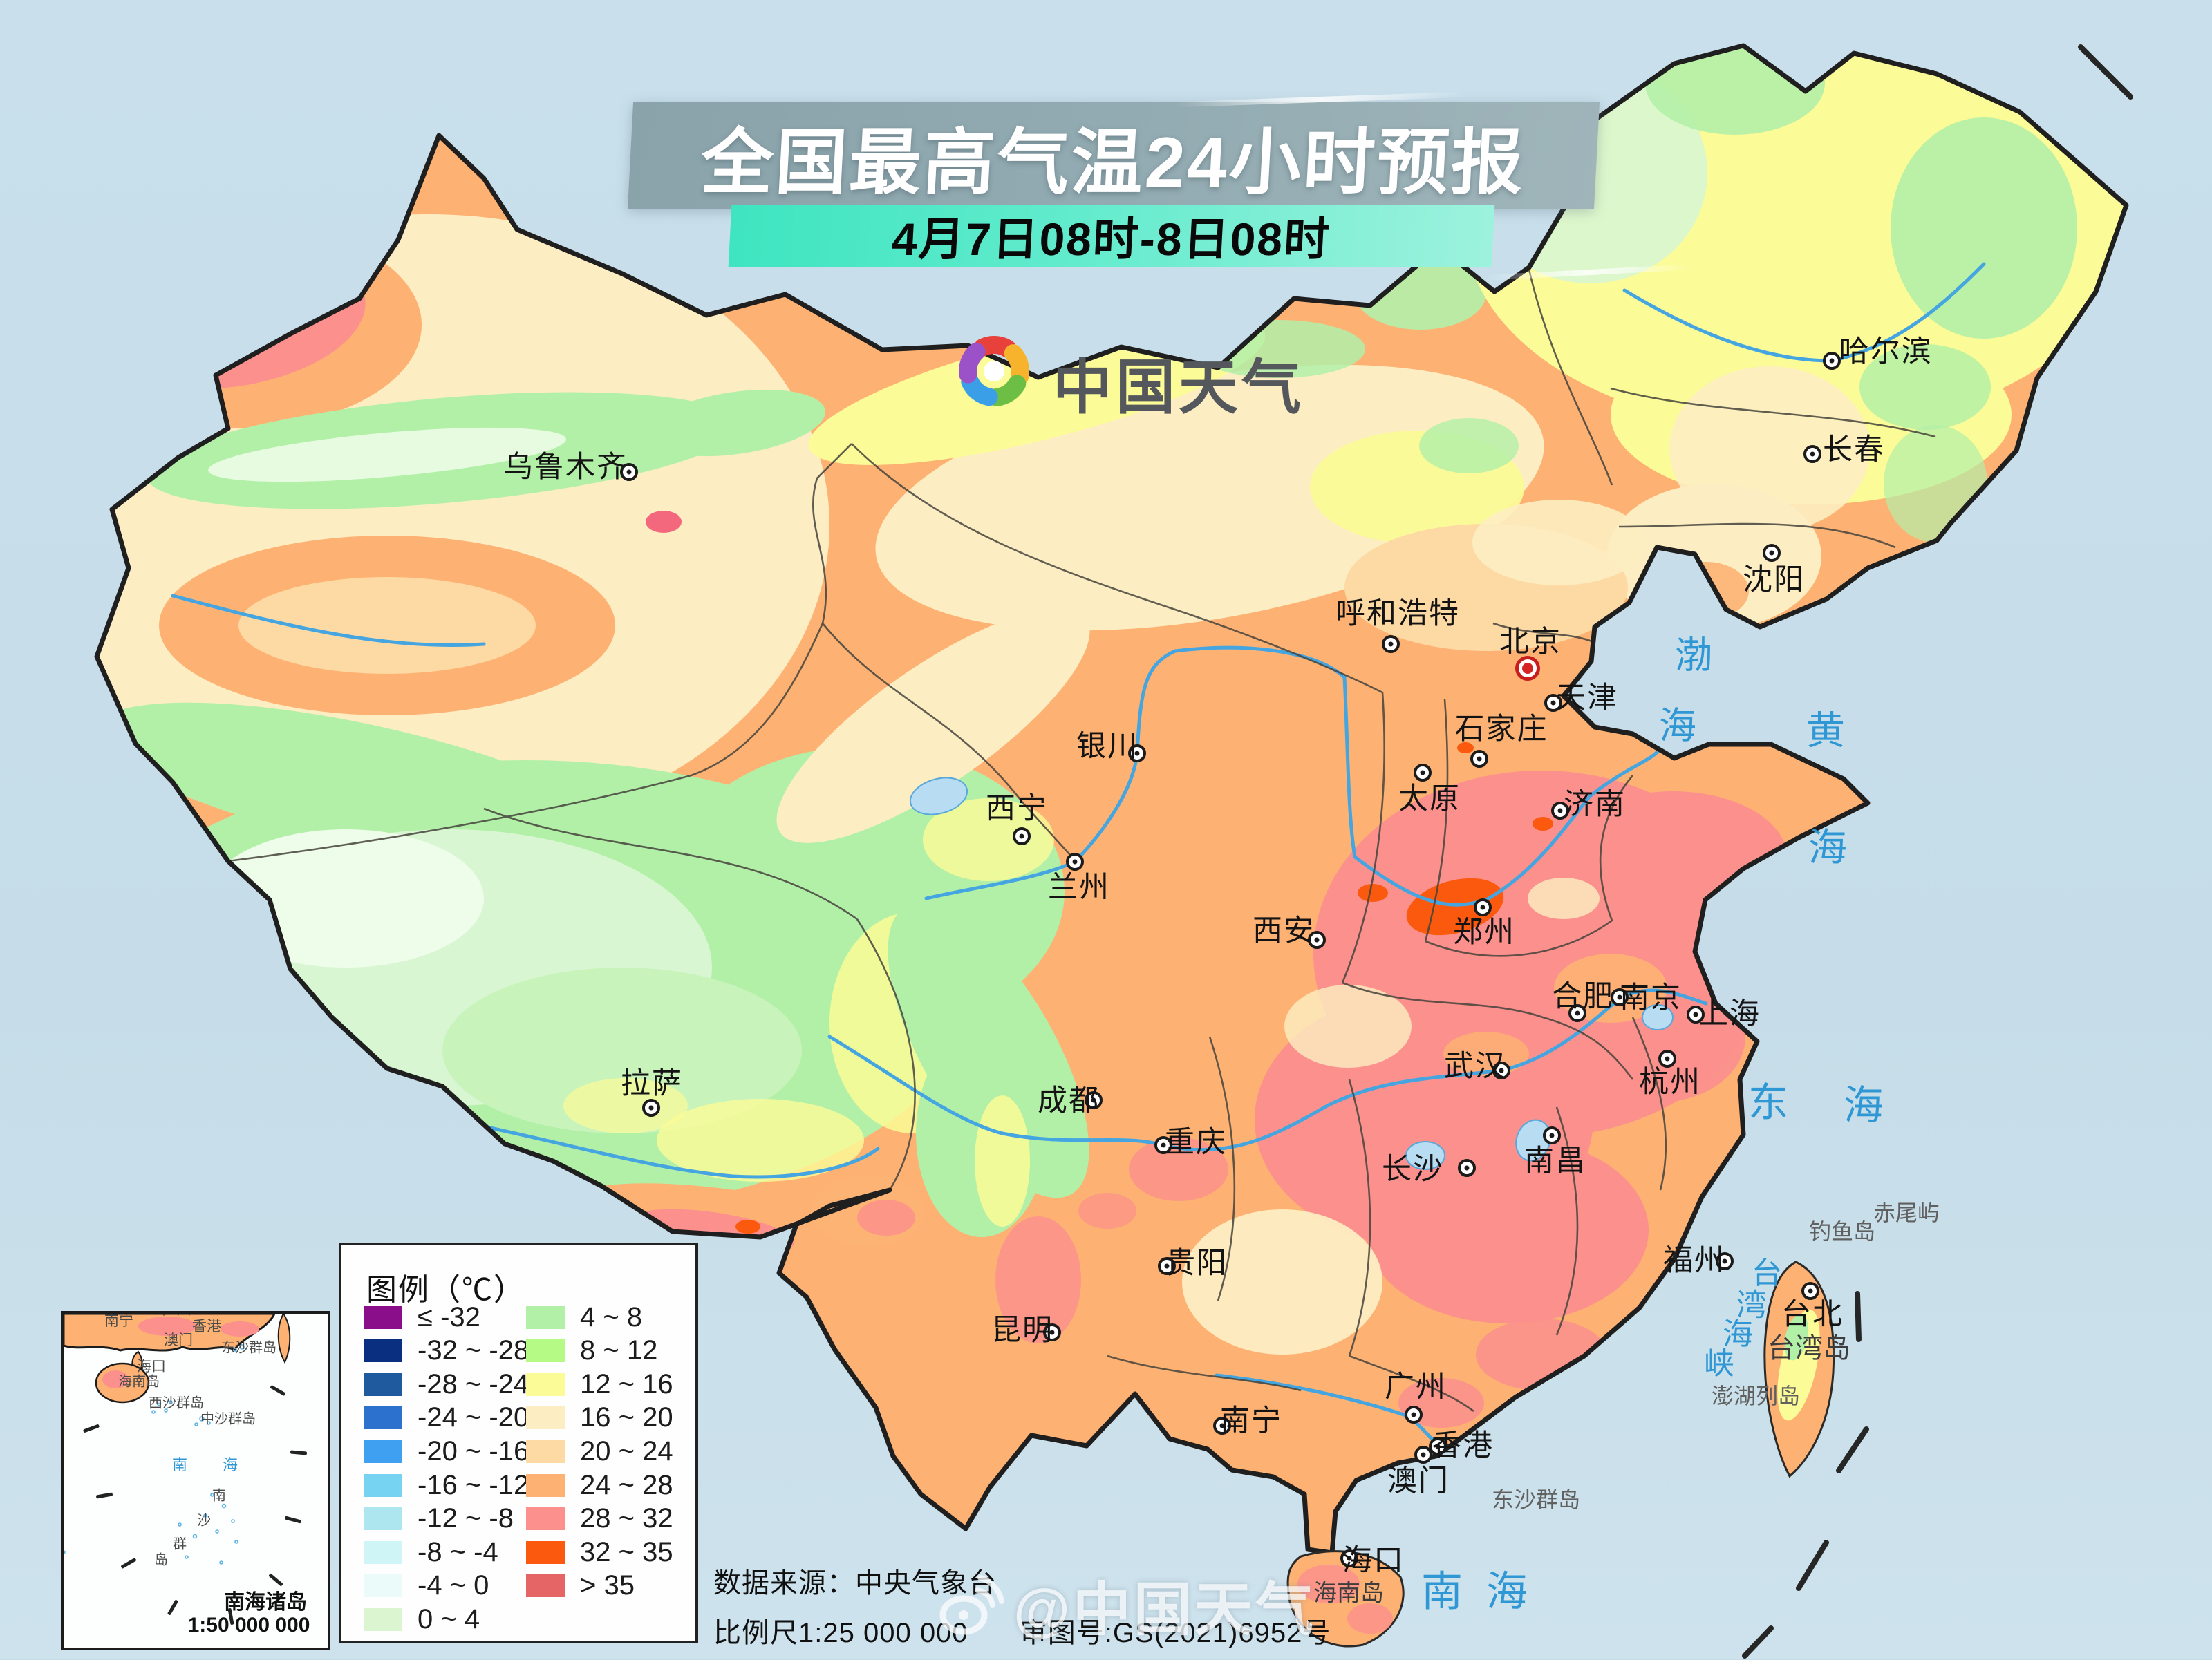 The width and height of the screenshot is (2212, 1660). Describe the element at coordinates (458, 1551) in the screenshot. I see `legend-range-label: -8 ~ -4` at that location.